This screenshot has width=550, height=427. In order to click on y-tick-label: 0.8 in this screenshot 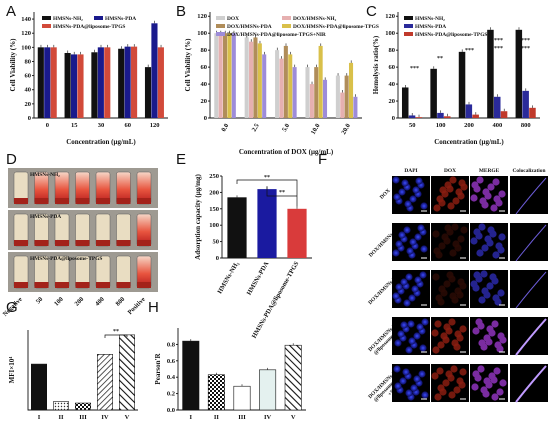, I will do `click(171, 344)`.